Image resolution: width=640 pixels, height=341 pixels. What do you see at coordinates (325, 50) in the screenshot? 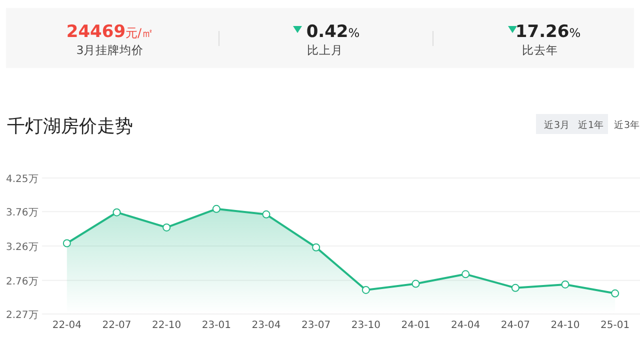
I see `text: 比上月` at bounding box center [325, 50].